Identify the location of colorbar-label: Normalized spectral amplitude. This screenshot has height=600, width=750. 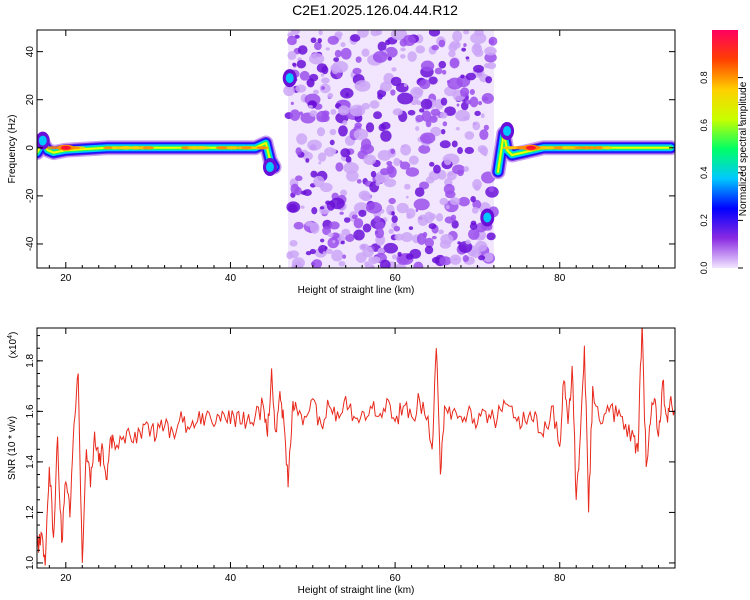
(743, 148).